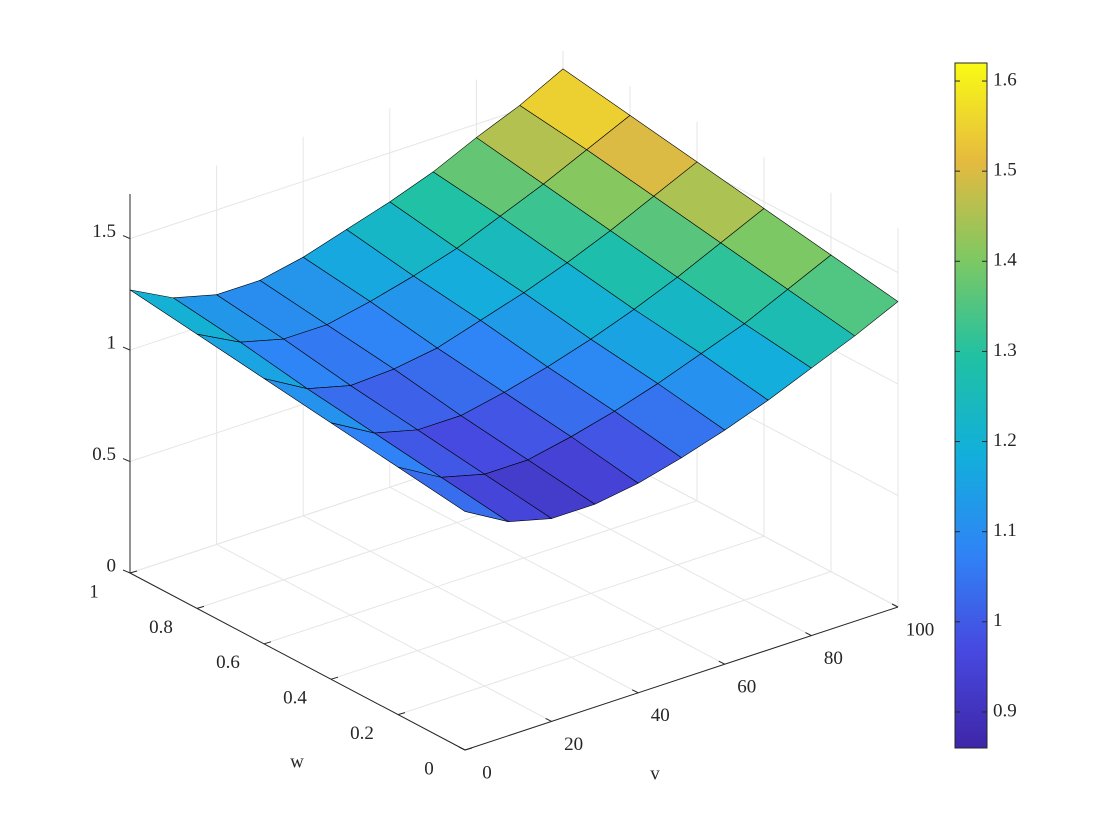 The height and width of the screenshot is (840, 1120). I want to click on colorbar-tick-label: 1.2, so click(1005, 440).